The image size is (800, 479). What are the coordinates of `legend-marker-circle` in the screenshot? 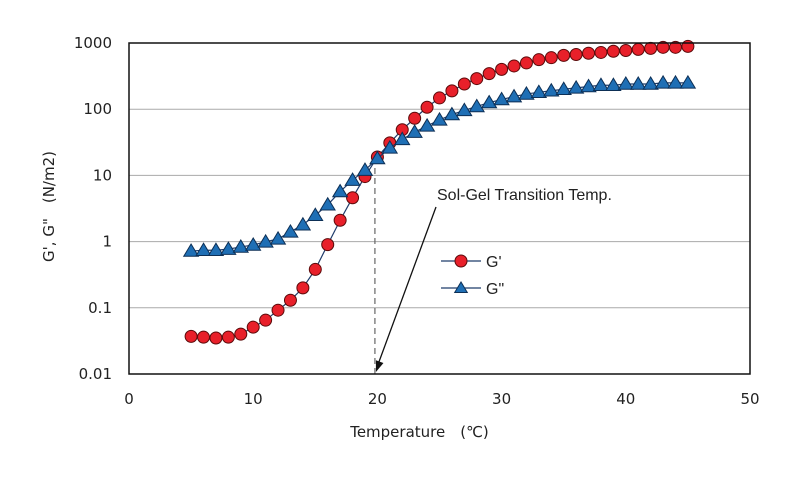 It's located at (461, 261).